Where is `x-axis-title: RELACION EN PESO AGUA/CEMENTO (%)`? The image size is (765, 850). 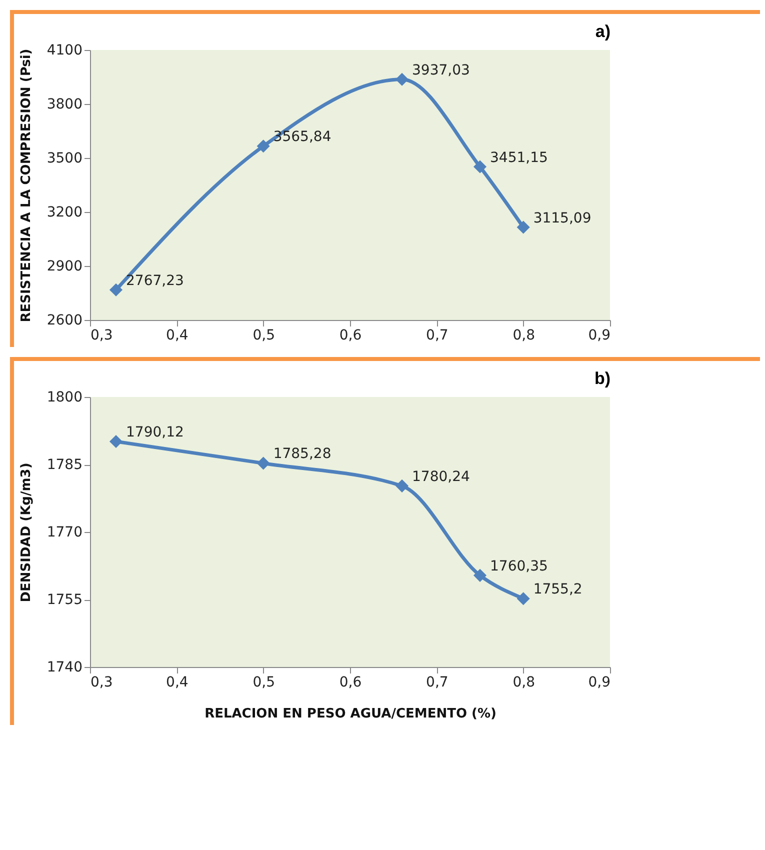
x-axis-title: RELACION EN PESO AGUA/CEMENTO (%) is located at coordinates (350, 714).